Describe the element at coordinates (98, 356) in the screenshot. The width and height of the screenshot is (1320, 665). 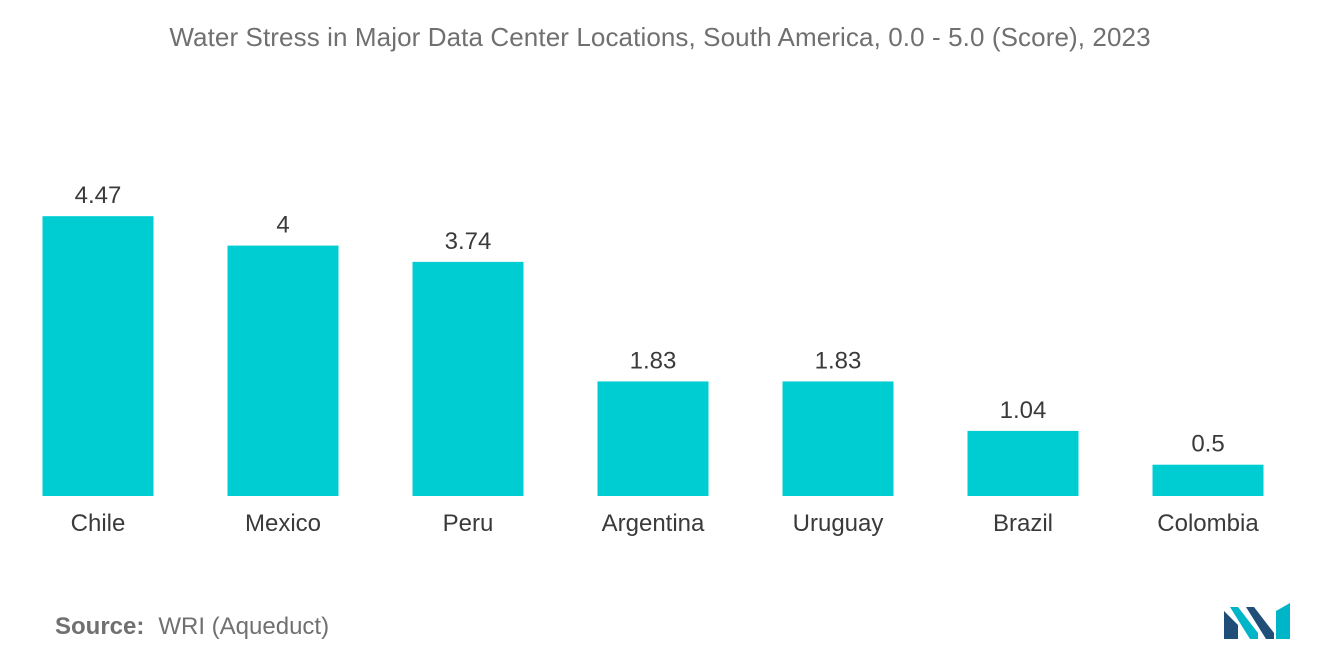
I see `bar-chile` at that location.